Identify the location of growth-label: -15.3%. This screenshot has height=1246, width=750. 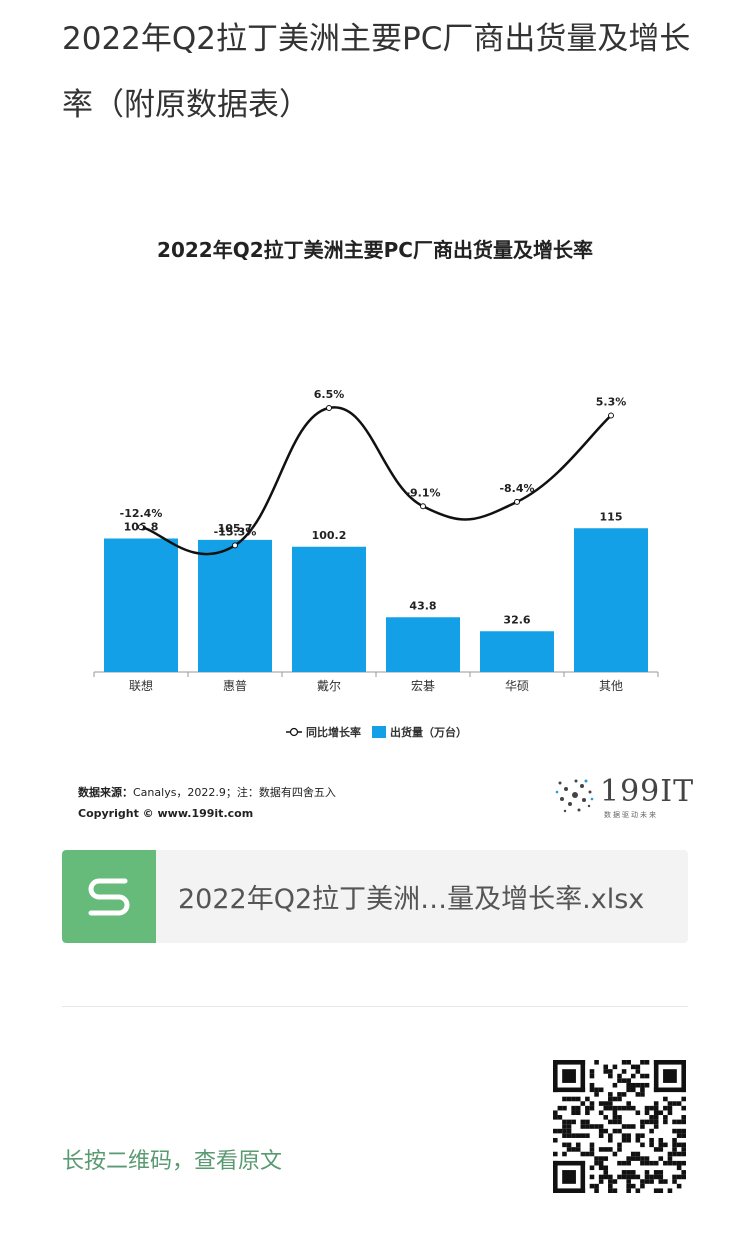
(235, 531).